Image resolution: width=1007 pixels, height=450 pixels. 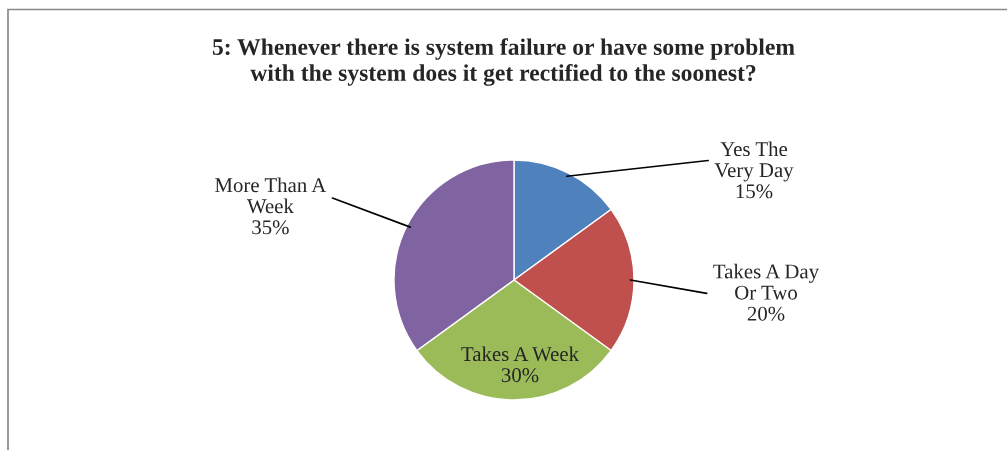 What do you see at coordinates (503, 62) in the screenshot?
I see `chart-title: 5: Whenever there is system failure or have some problem with the system does it get rectified to the soonest?` at bounding box center [503, 62].